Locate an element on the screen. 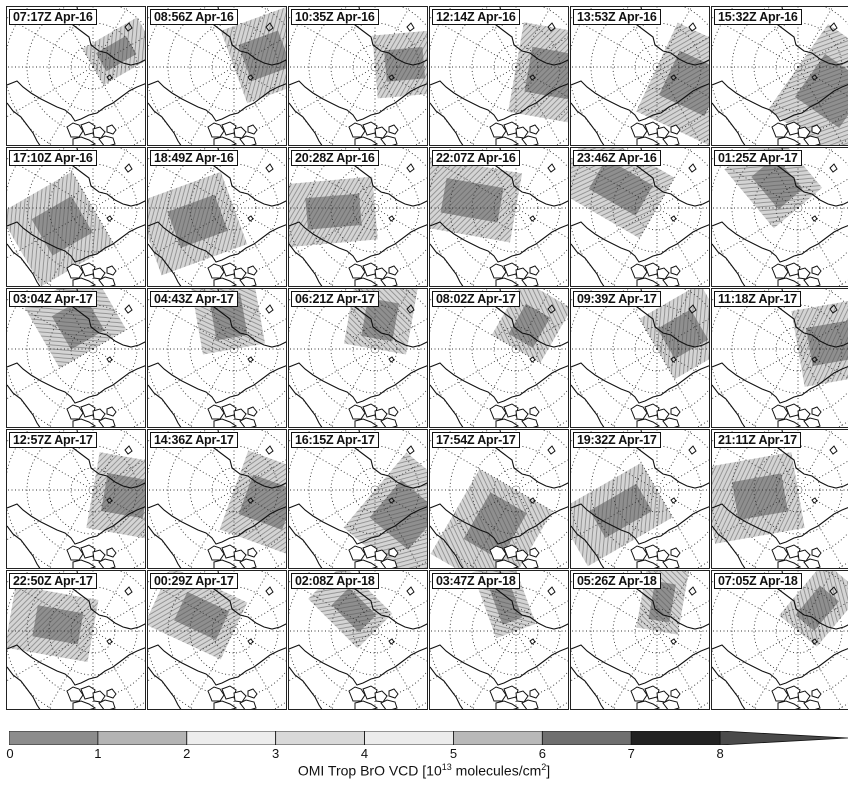 The width and height of the screenshot is (848, 786). timestamp-label: 03:47Z Apr-18 is located at coordinates (476, 581).